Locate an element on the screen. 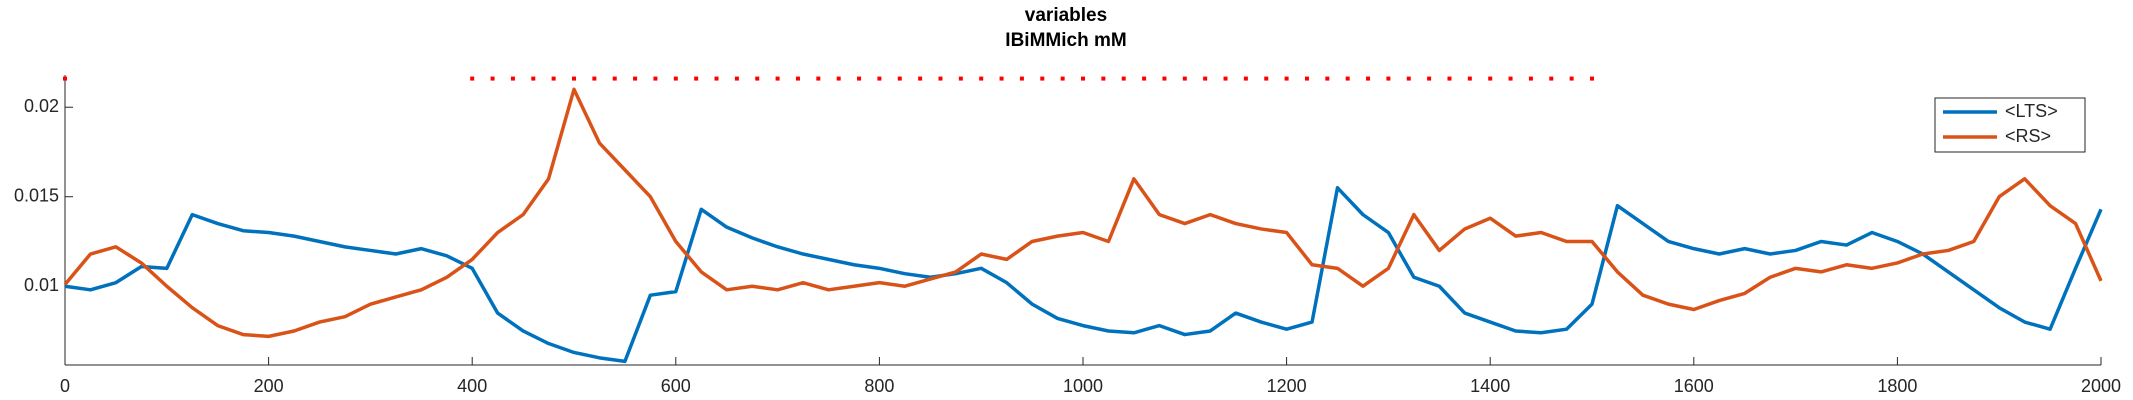 This screenshot has width=2133, height=400. legend-label: <LTS> is located at coordinates (2031, 111).